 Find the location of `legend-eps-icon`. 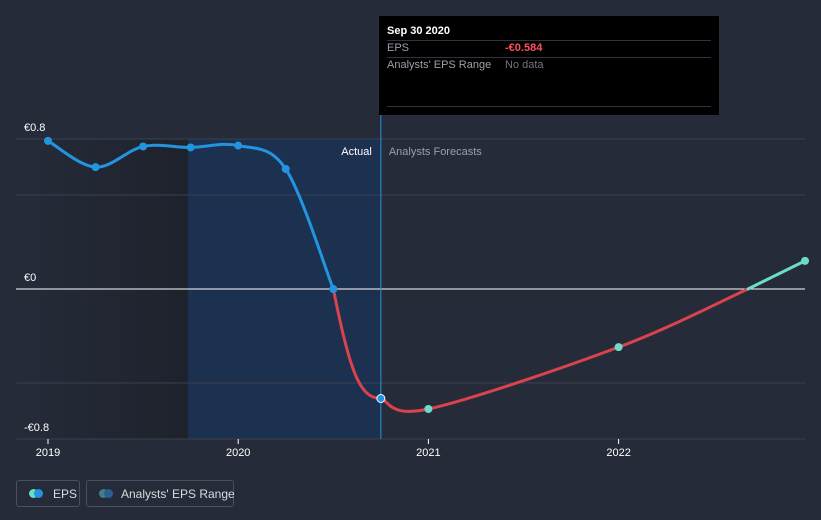

legend-eps-icon is located at coordinates (37, 493).